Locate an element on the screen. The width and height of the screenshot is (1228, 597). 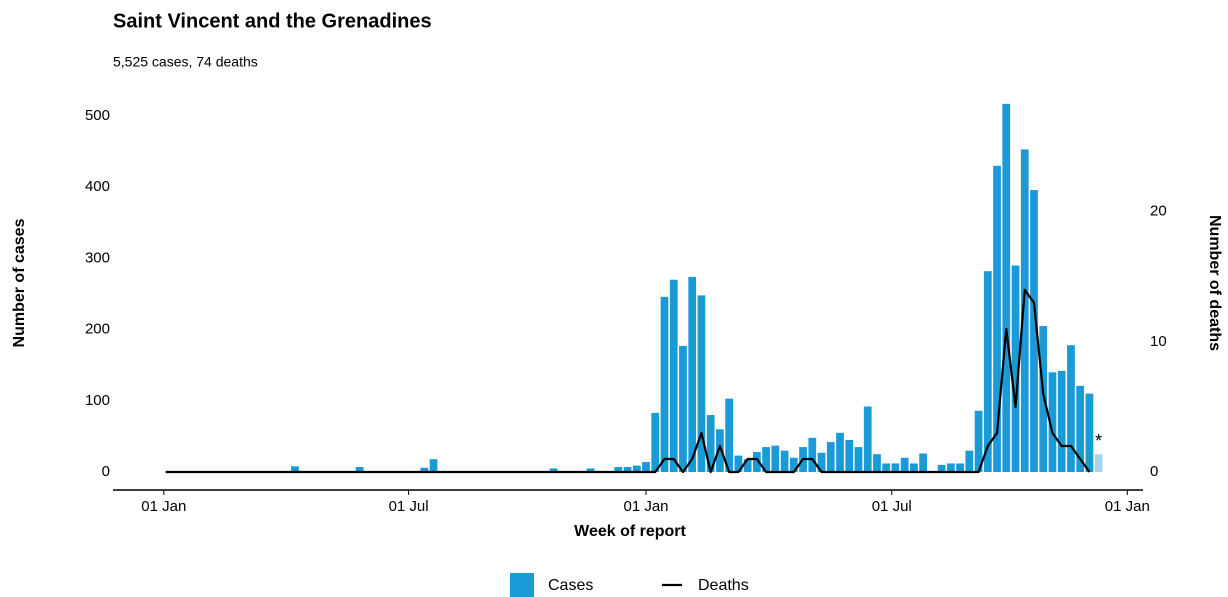
y-tick-label: 100 is located at coordinates (97, 400).